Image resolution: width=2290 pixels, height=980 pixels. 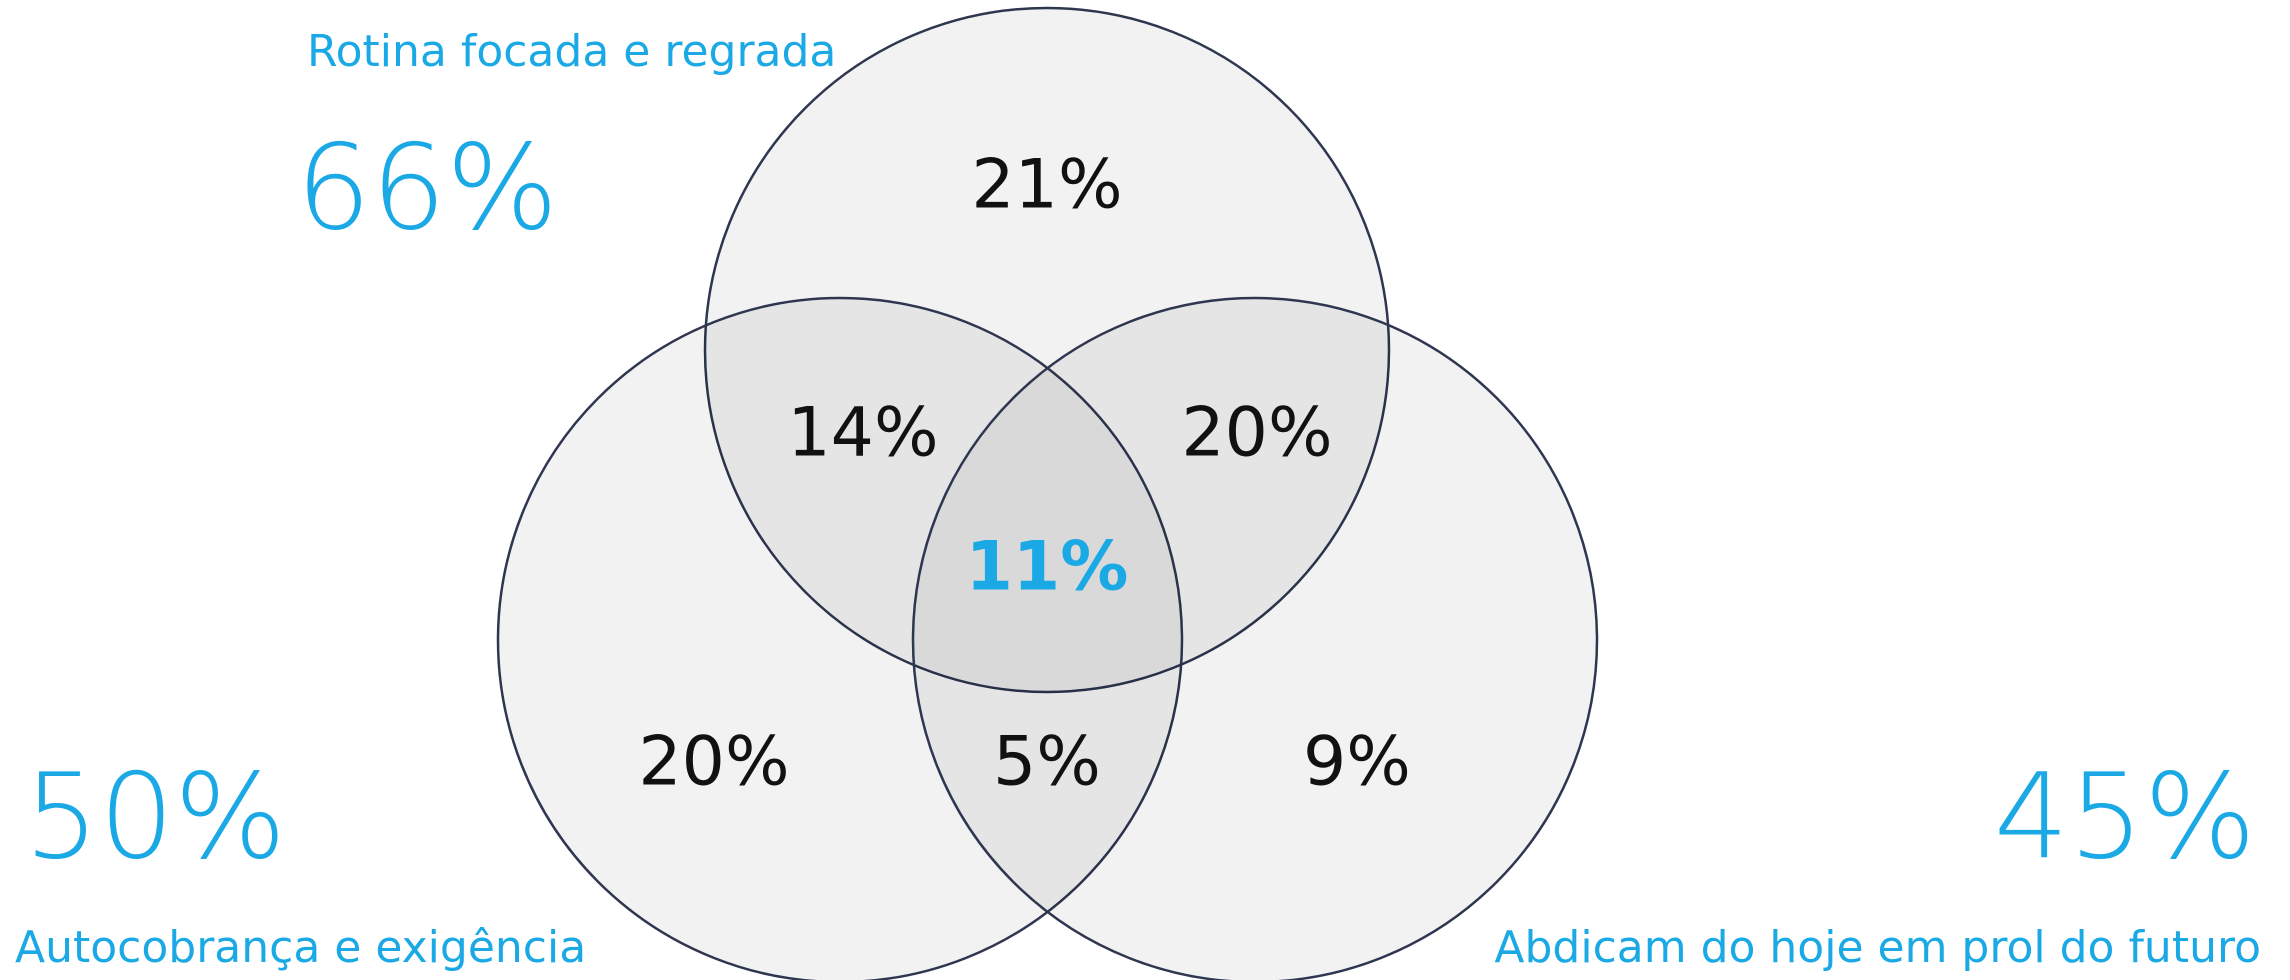 I want to click on region-label: 11%, so click(x=1047, y=567).